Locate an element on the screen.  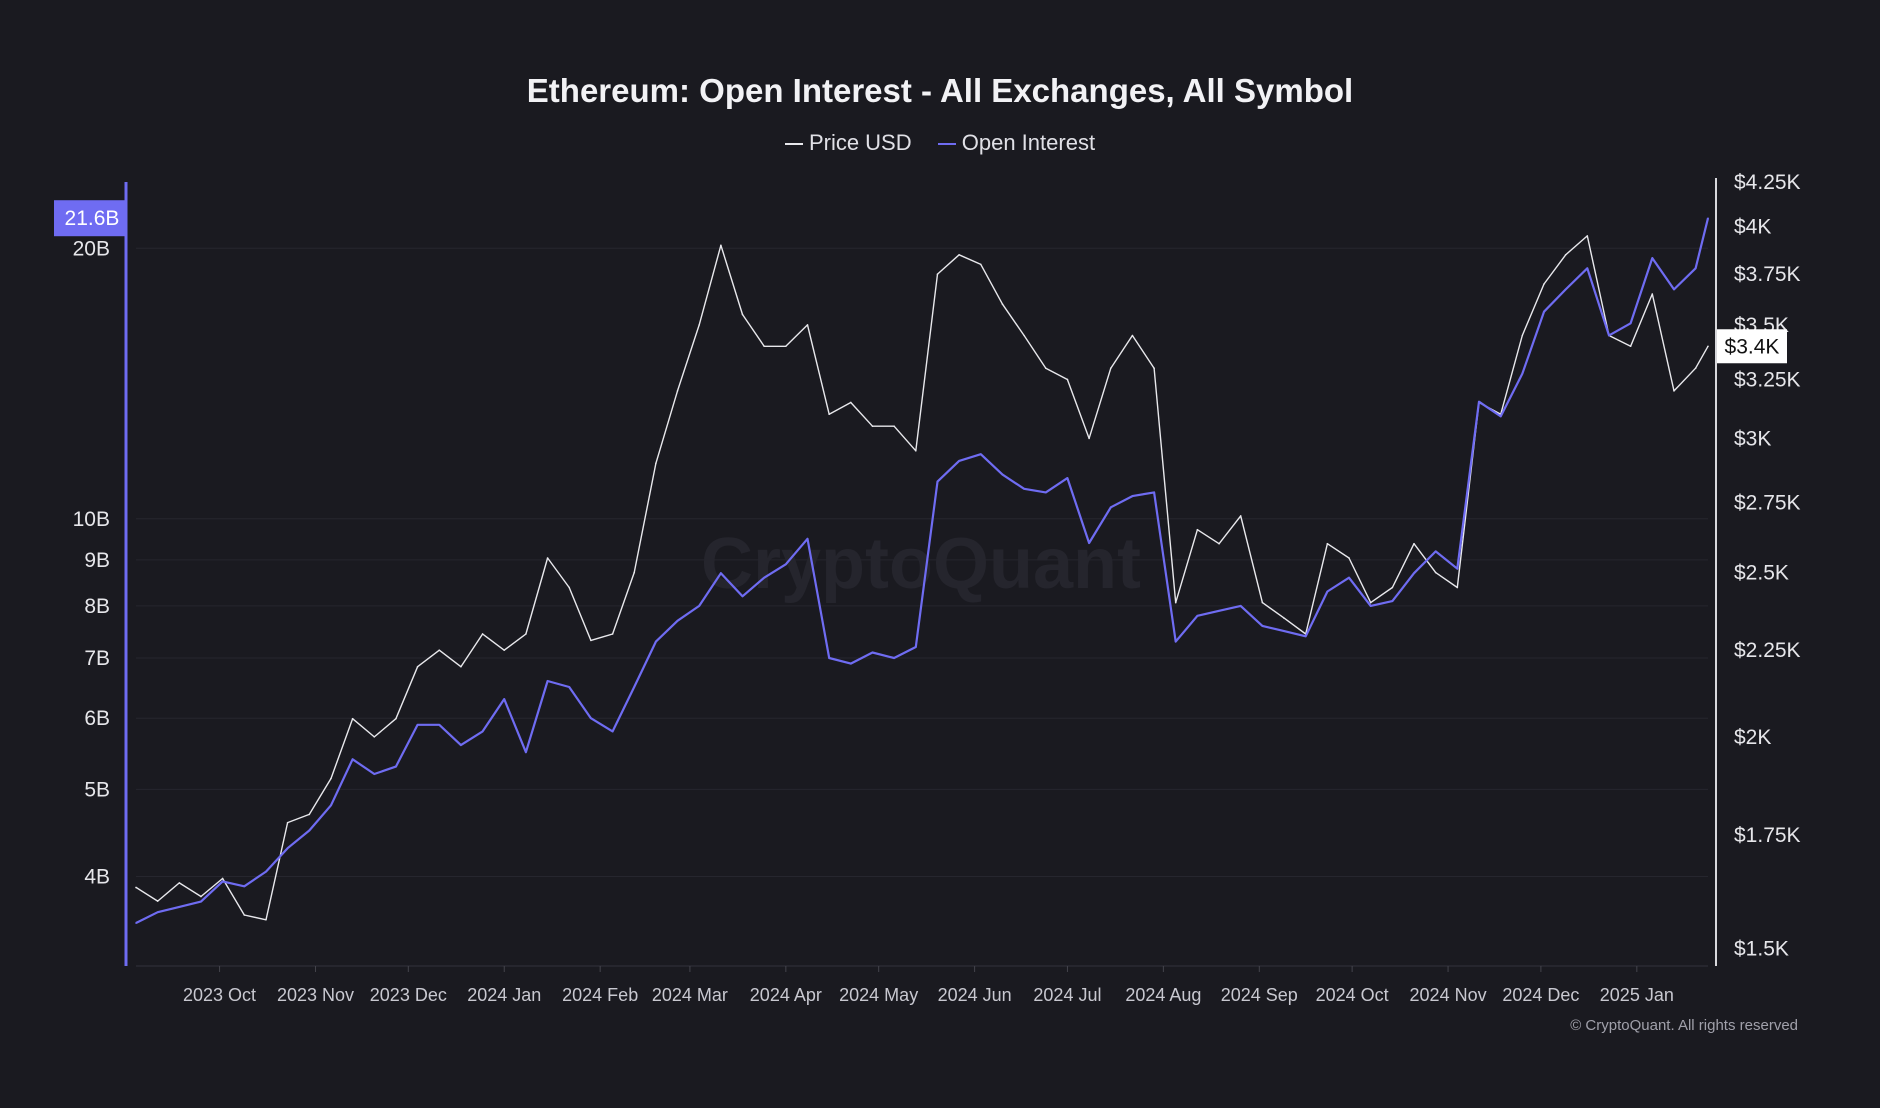
x-axis-tick-label: 2023 Dec is located at coordinates (408, 995).